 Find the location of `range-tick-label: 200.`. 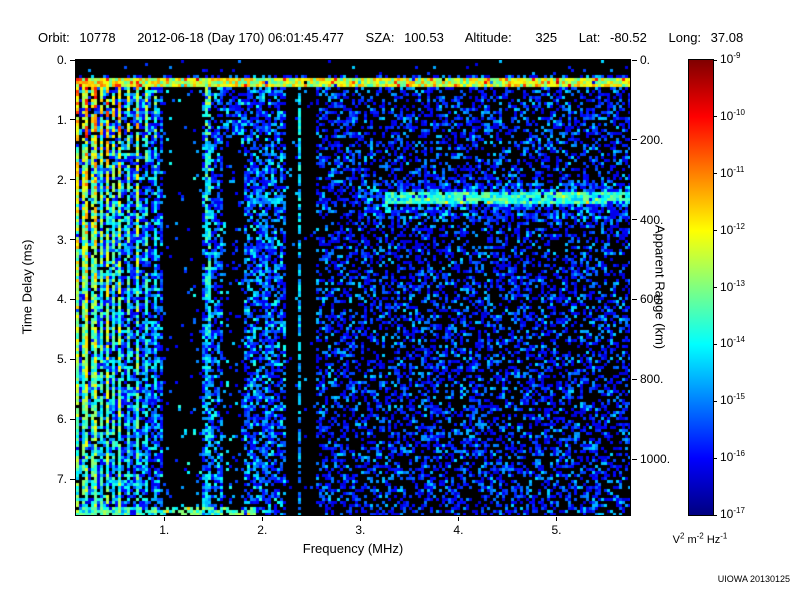

range-tick-label: 200. is located at coordinates (652, 139).